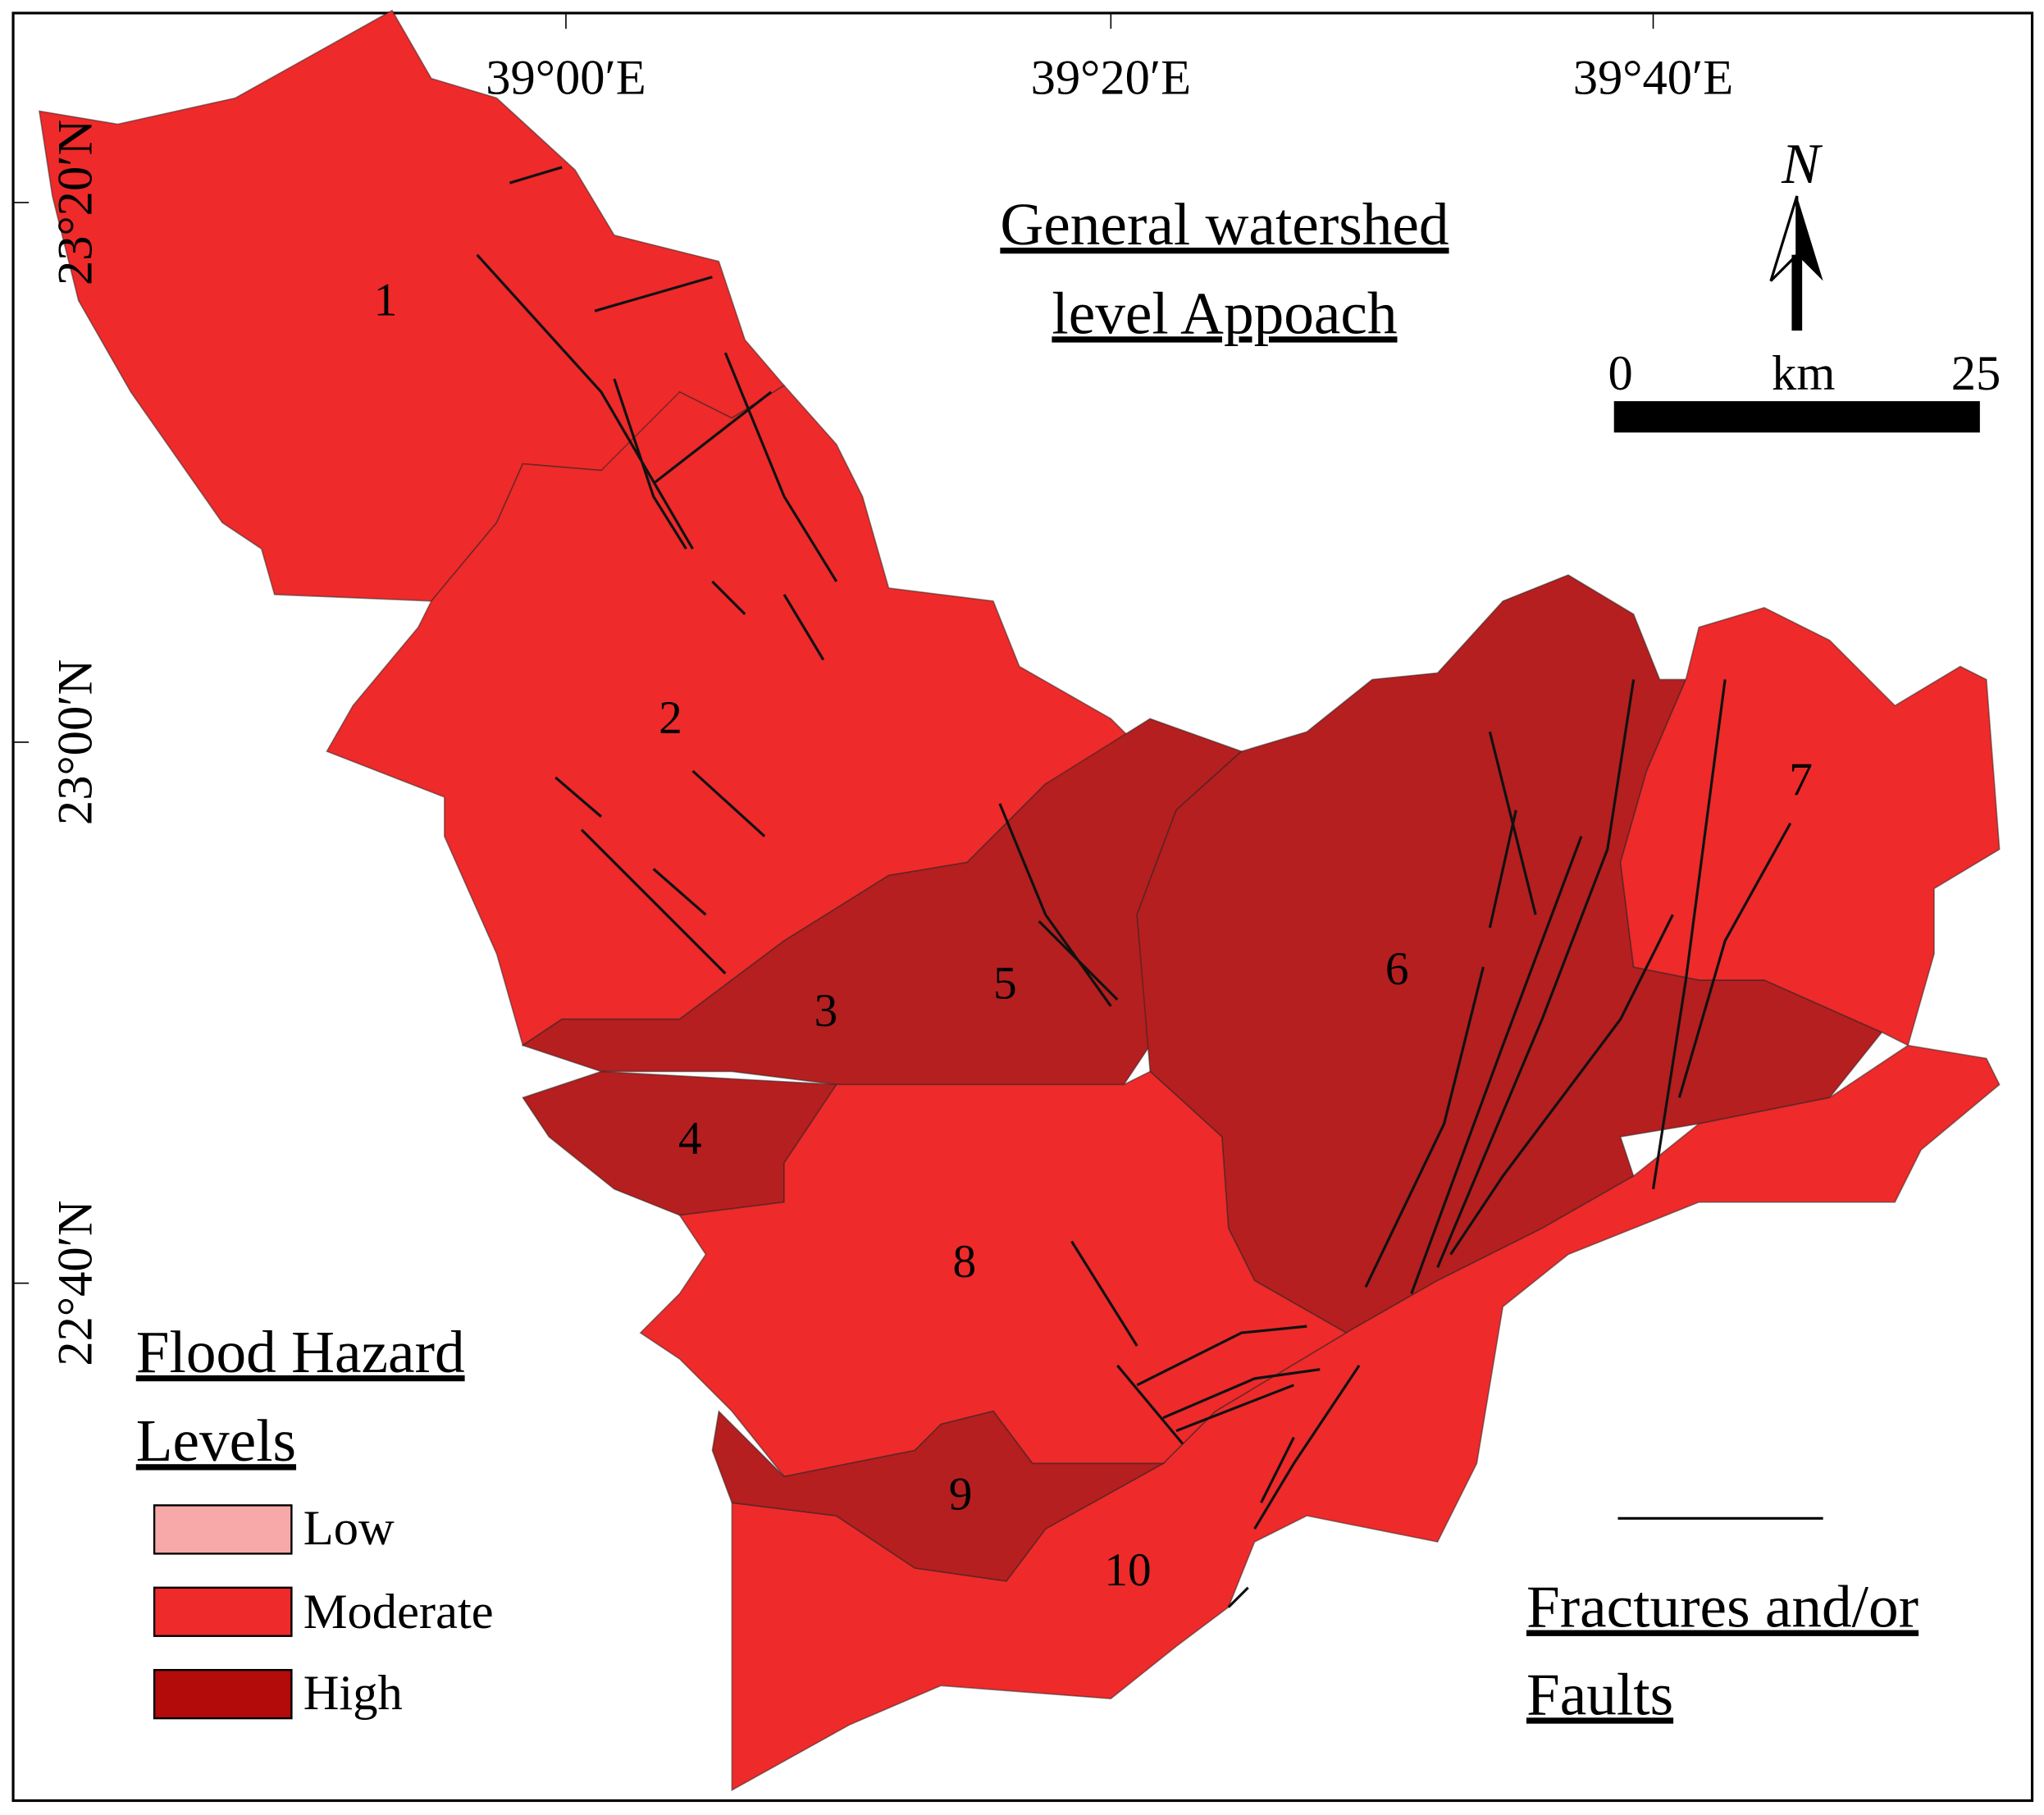 The height and width of the screenshot is (1815, 2044). I want to click on basin-label: 6, so click(1397, 969).